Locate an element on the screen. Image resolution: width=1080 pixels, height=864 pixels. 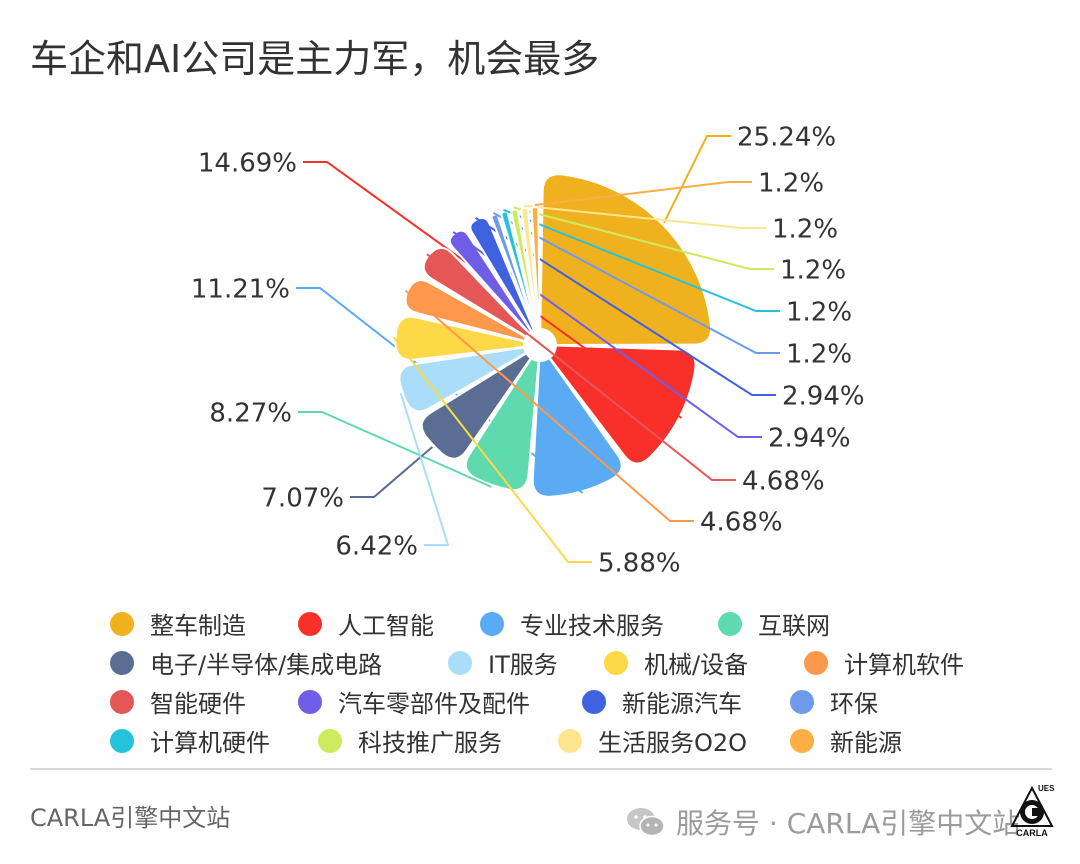
legend-item: 新能源 is located at coordinates (846, 740).